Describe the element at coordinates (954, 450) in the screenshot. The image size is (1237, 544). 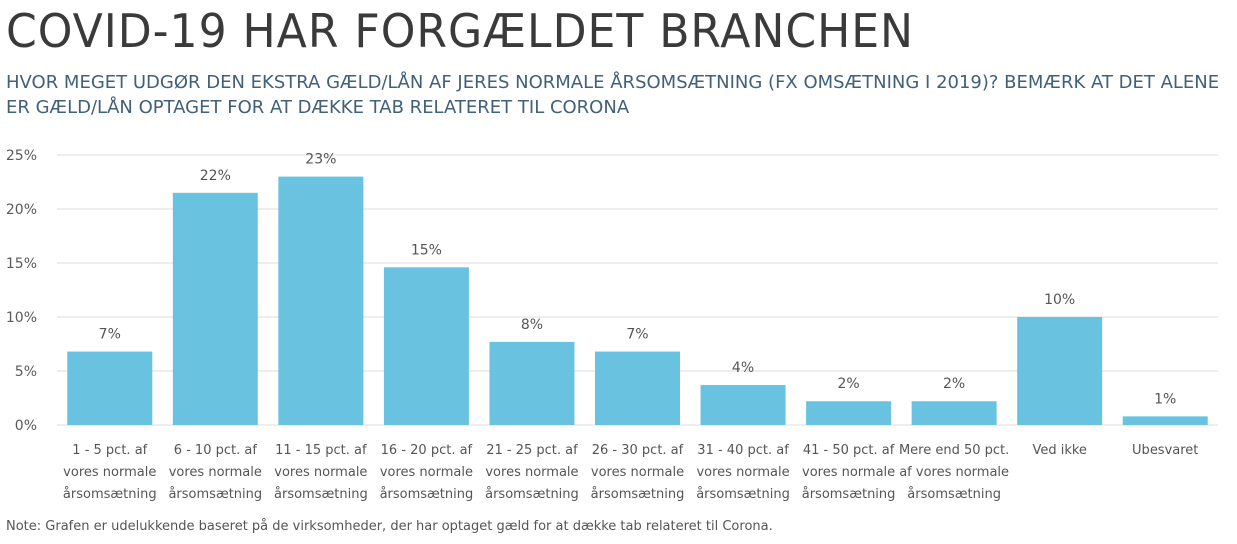
I see `x-category-label-line: Mere end 50 pct.` at that location.